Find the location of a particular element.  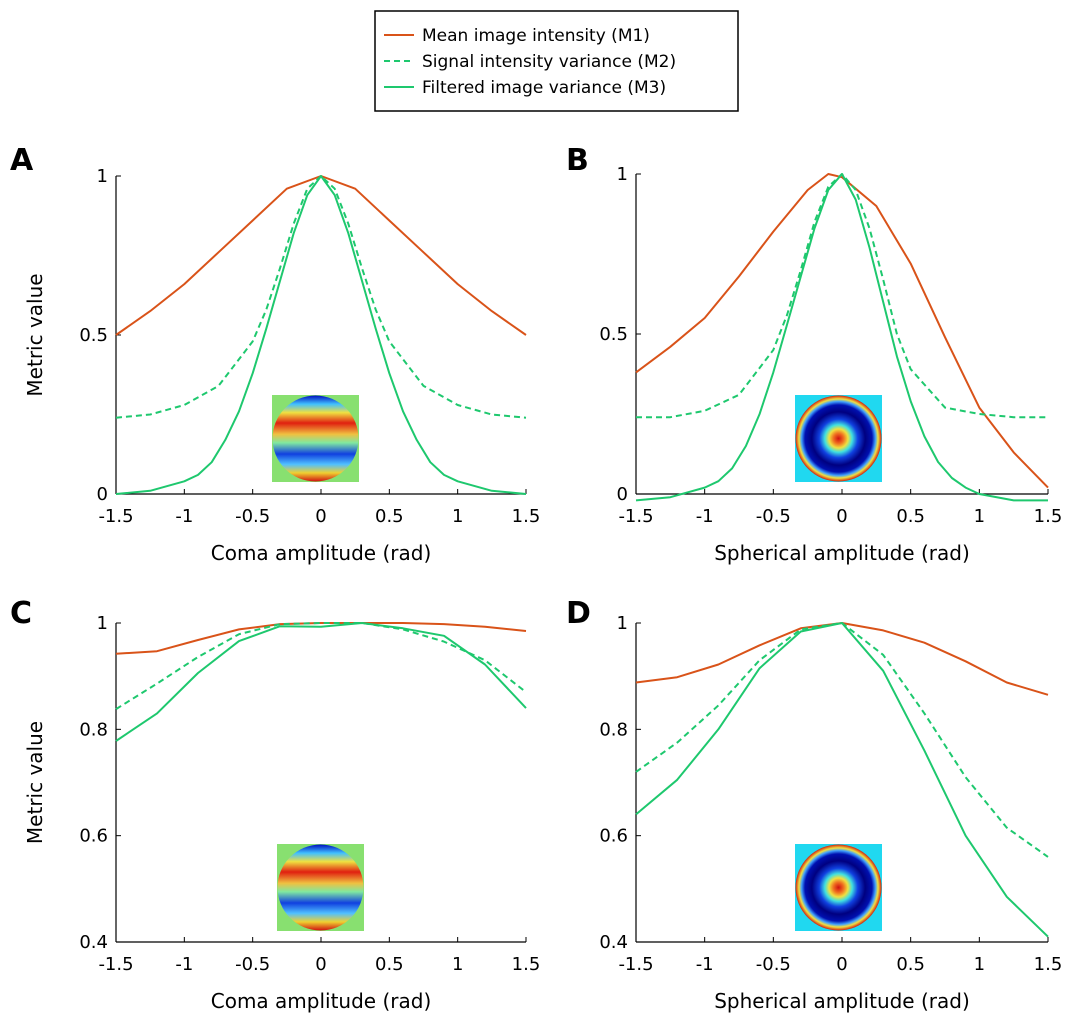

legend-box is located at coordinates (556, 61).